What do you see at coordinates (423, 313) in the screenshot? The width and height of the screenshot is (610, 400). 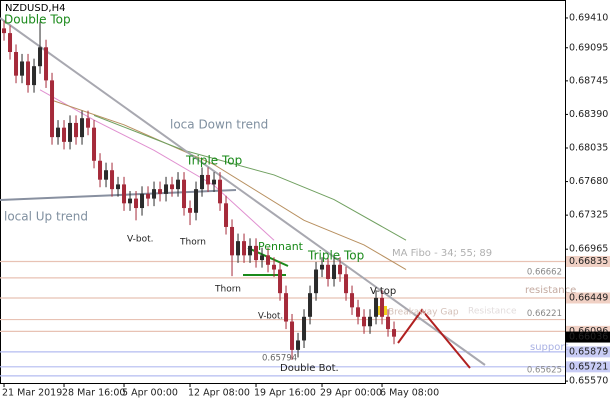 I see `annotation: Breakaway Gap` at bounding box center [423, 313].